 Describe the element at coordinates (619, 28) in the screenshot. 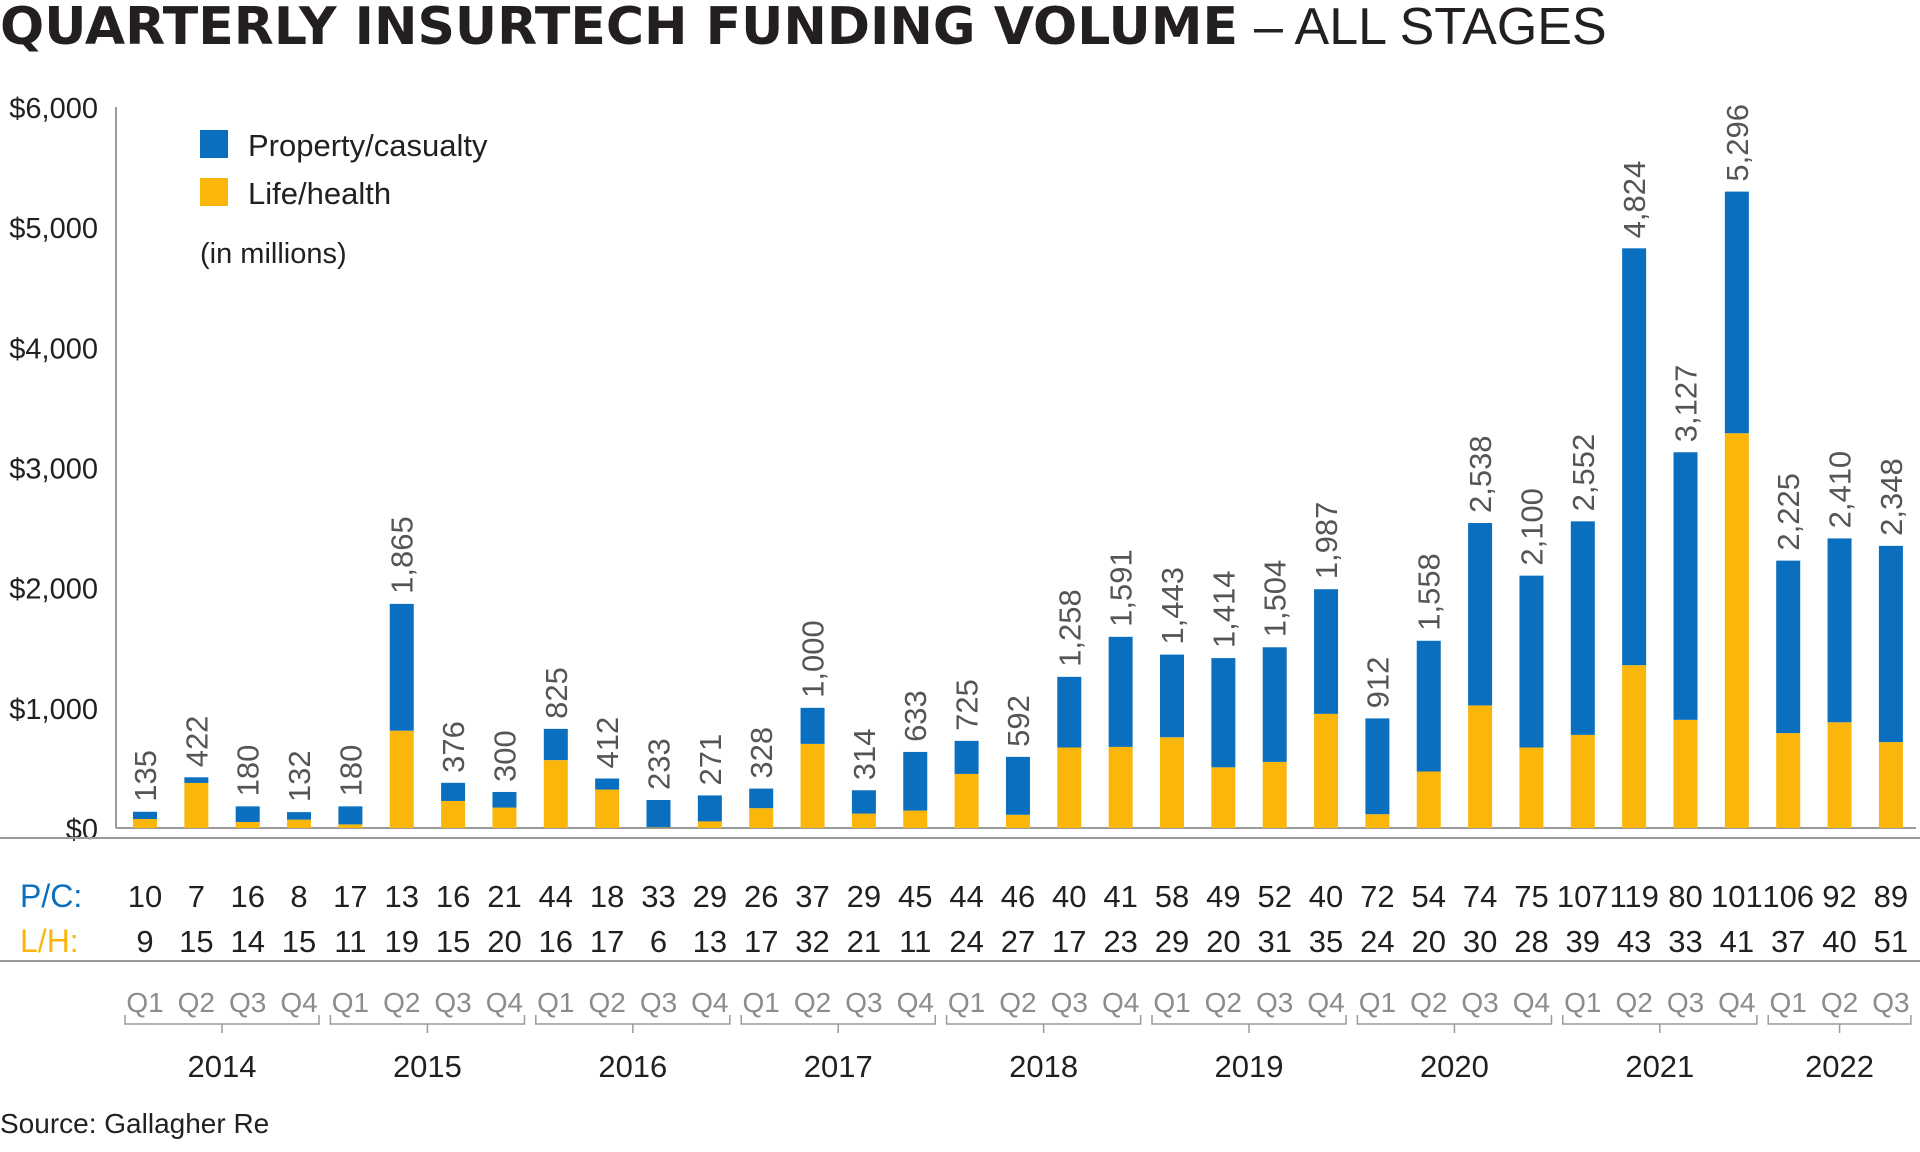

I see `chart-title-main: QUARTERLY INSURTECH FUNDING VOLUME` at that location.